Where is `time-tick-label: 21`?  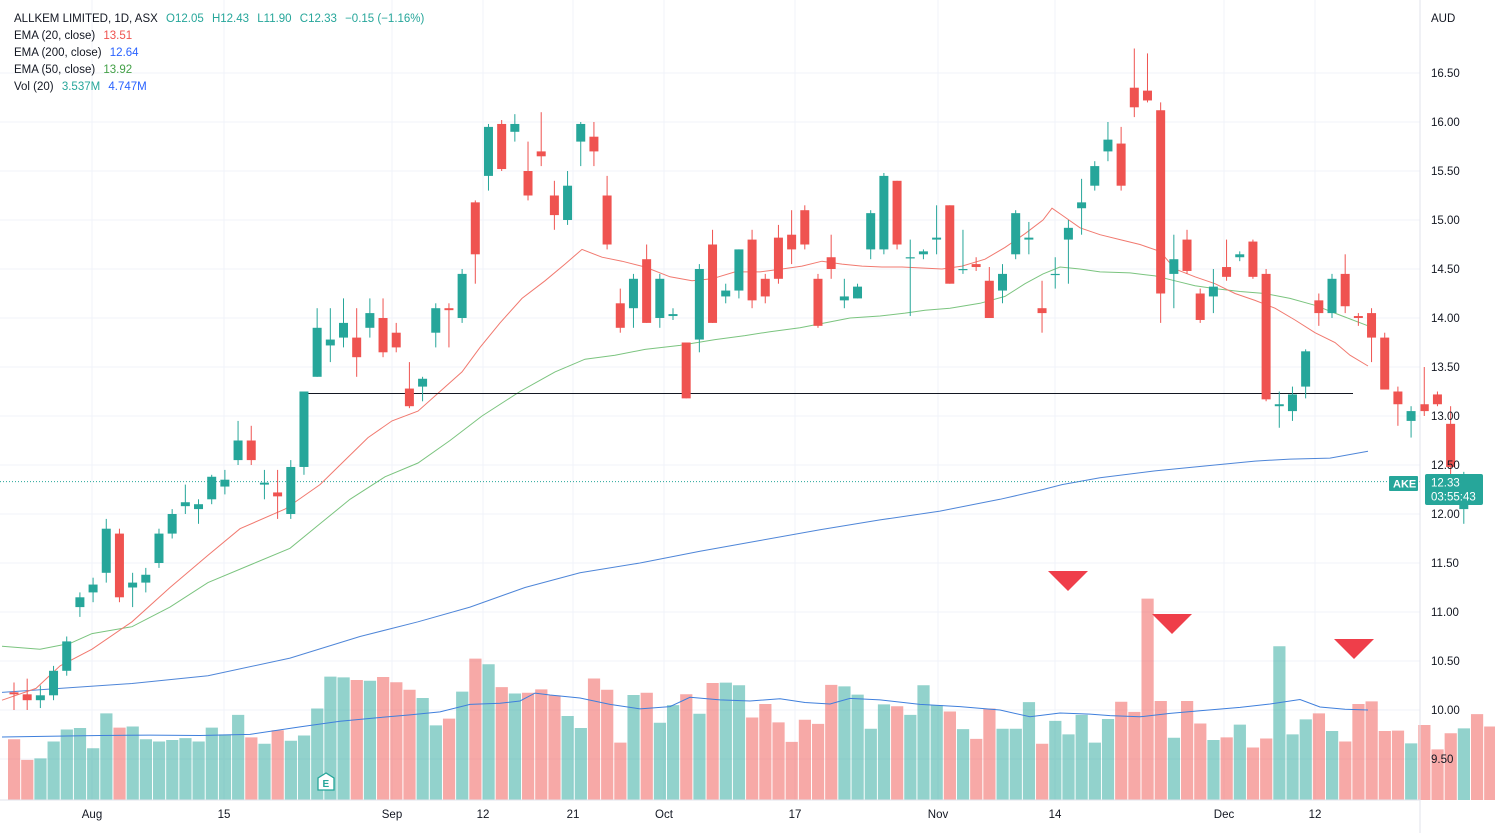
time-tick-label: 21 is located at coordinates (573, 815).